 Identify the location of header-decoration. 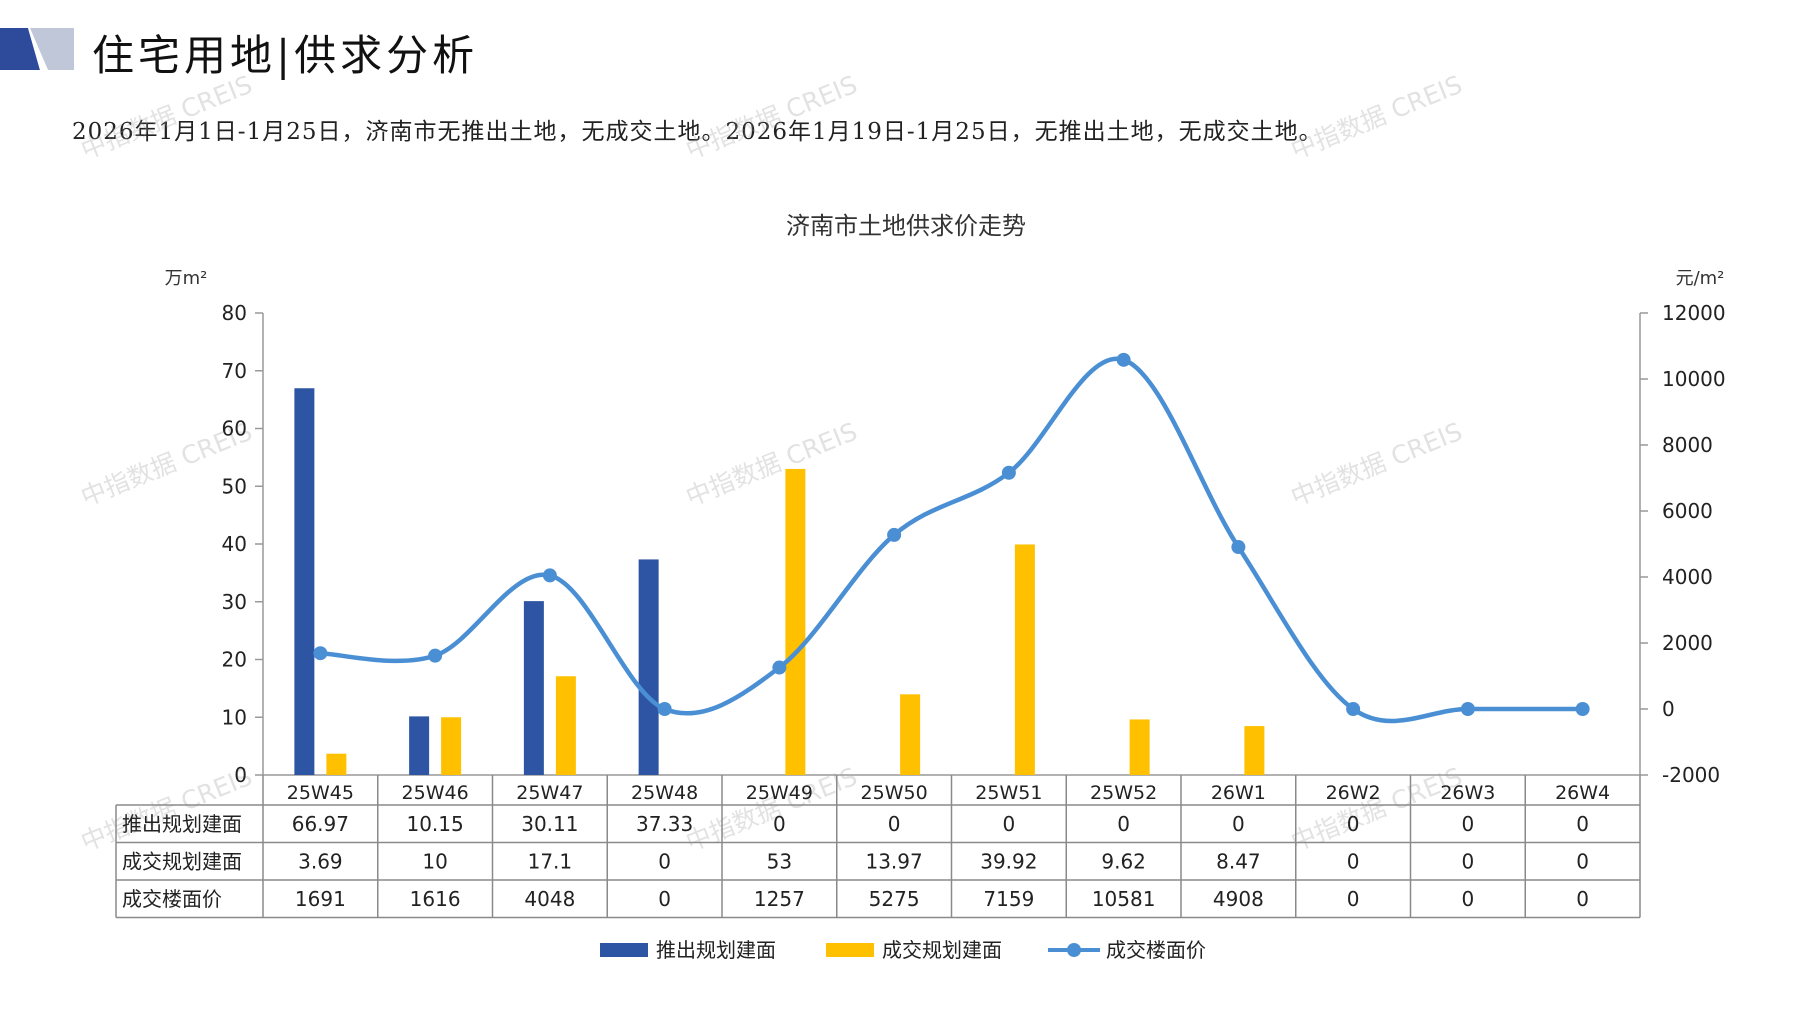
(37, 49).